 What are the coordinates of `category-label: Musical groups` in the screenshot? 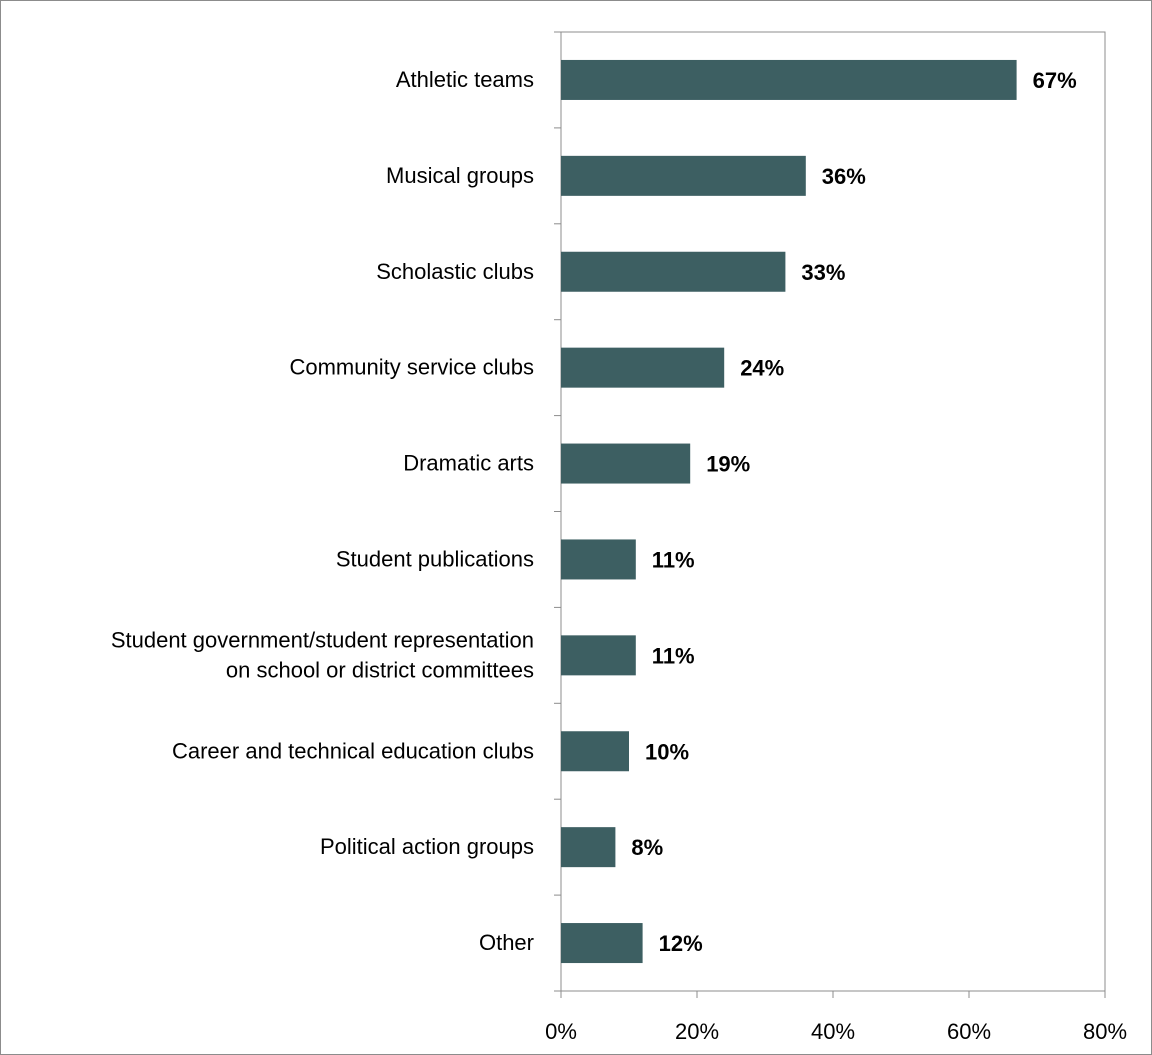 It's located at (460, 175).